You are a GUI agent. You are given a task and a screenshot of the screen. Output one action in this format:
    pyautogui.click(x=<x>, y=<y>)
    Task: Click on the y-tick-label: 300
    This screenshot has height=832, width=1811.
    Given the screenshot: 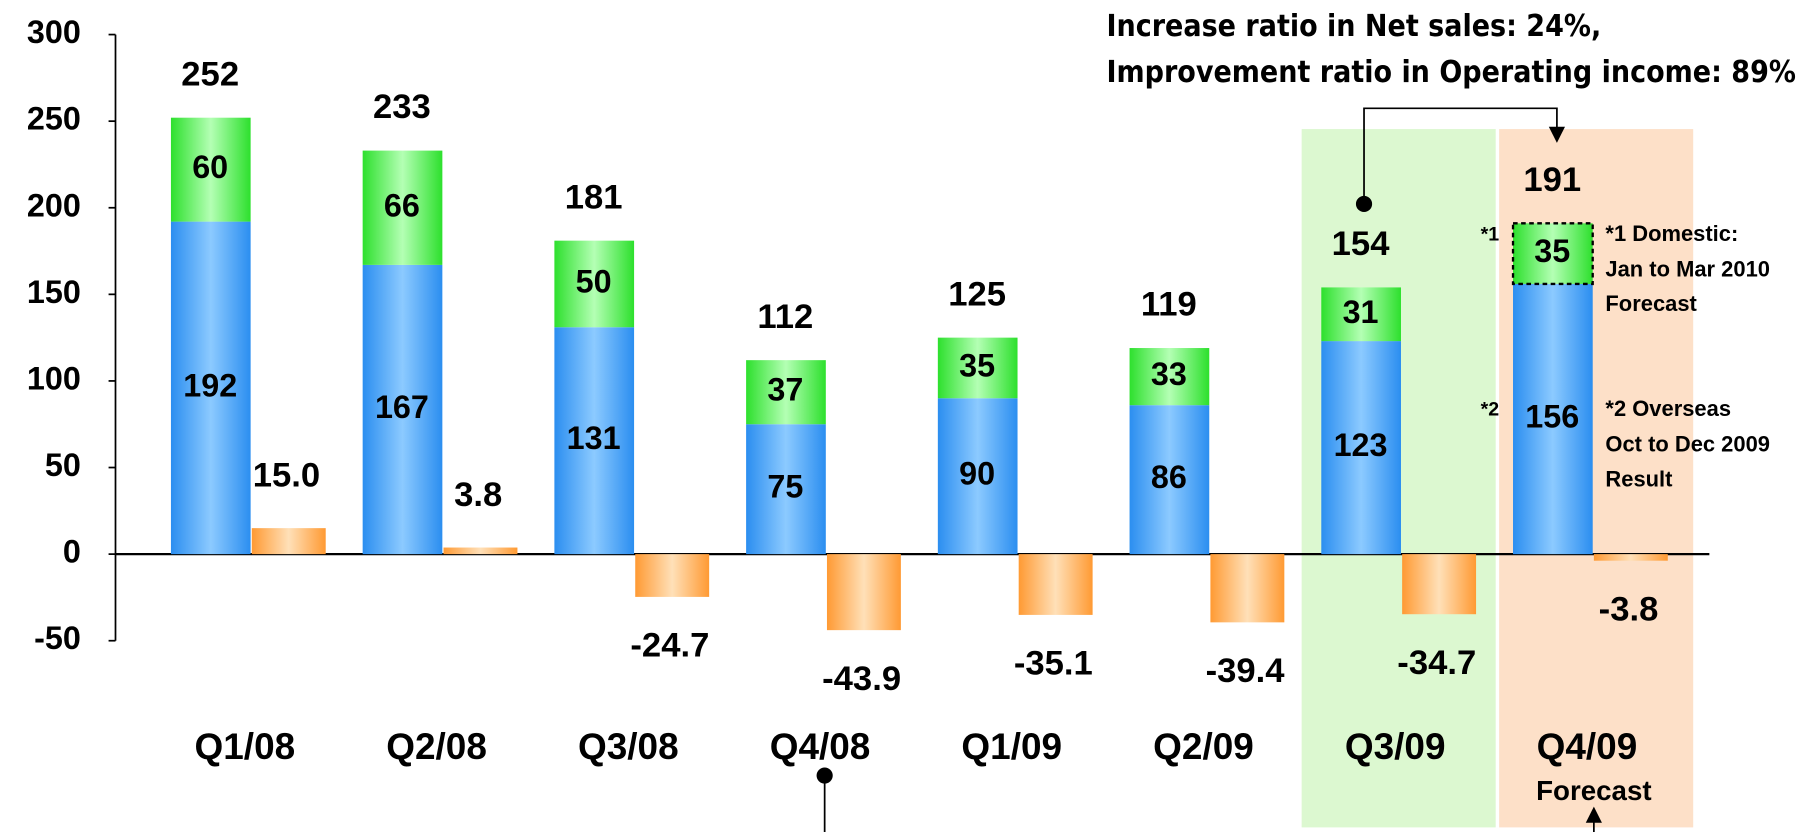 What is the action you would take?
    pyautogui.click(x=54, y=32)
    